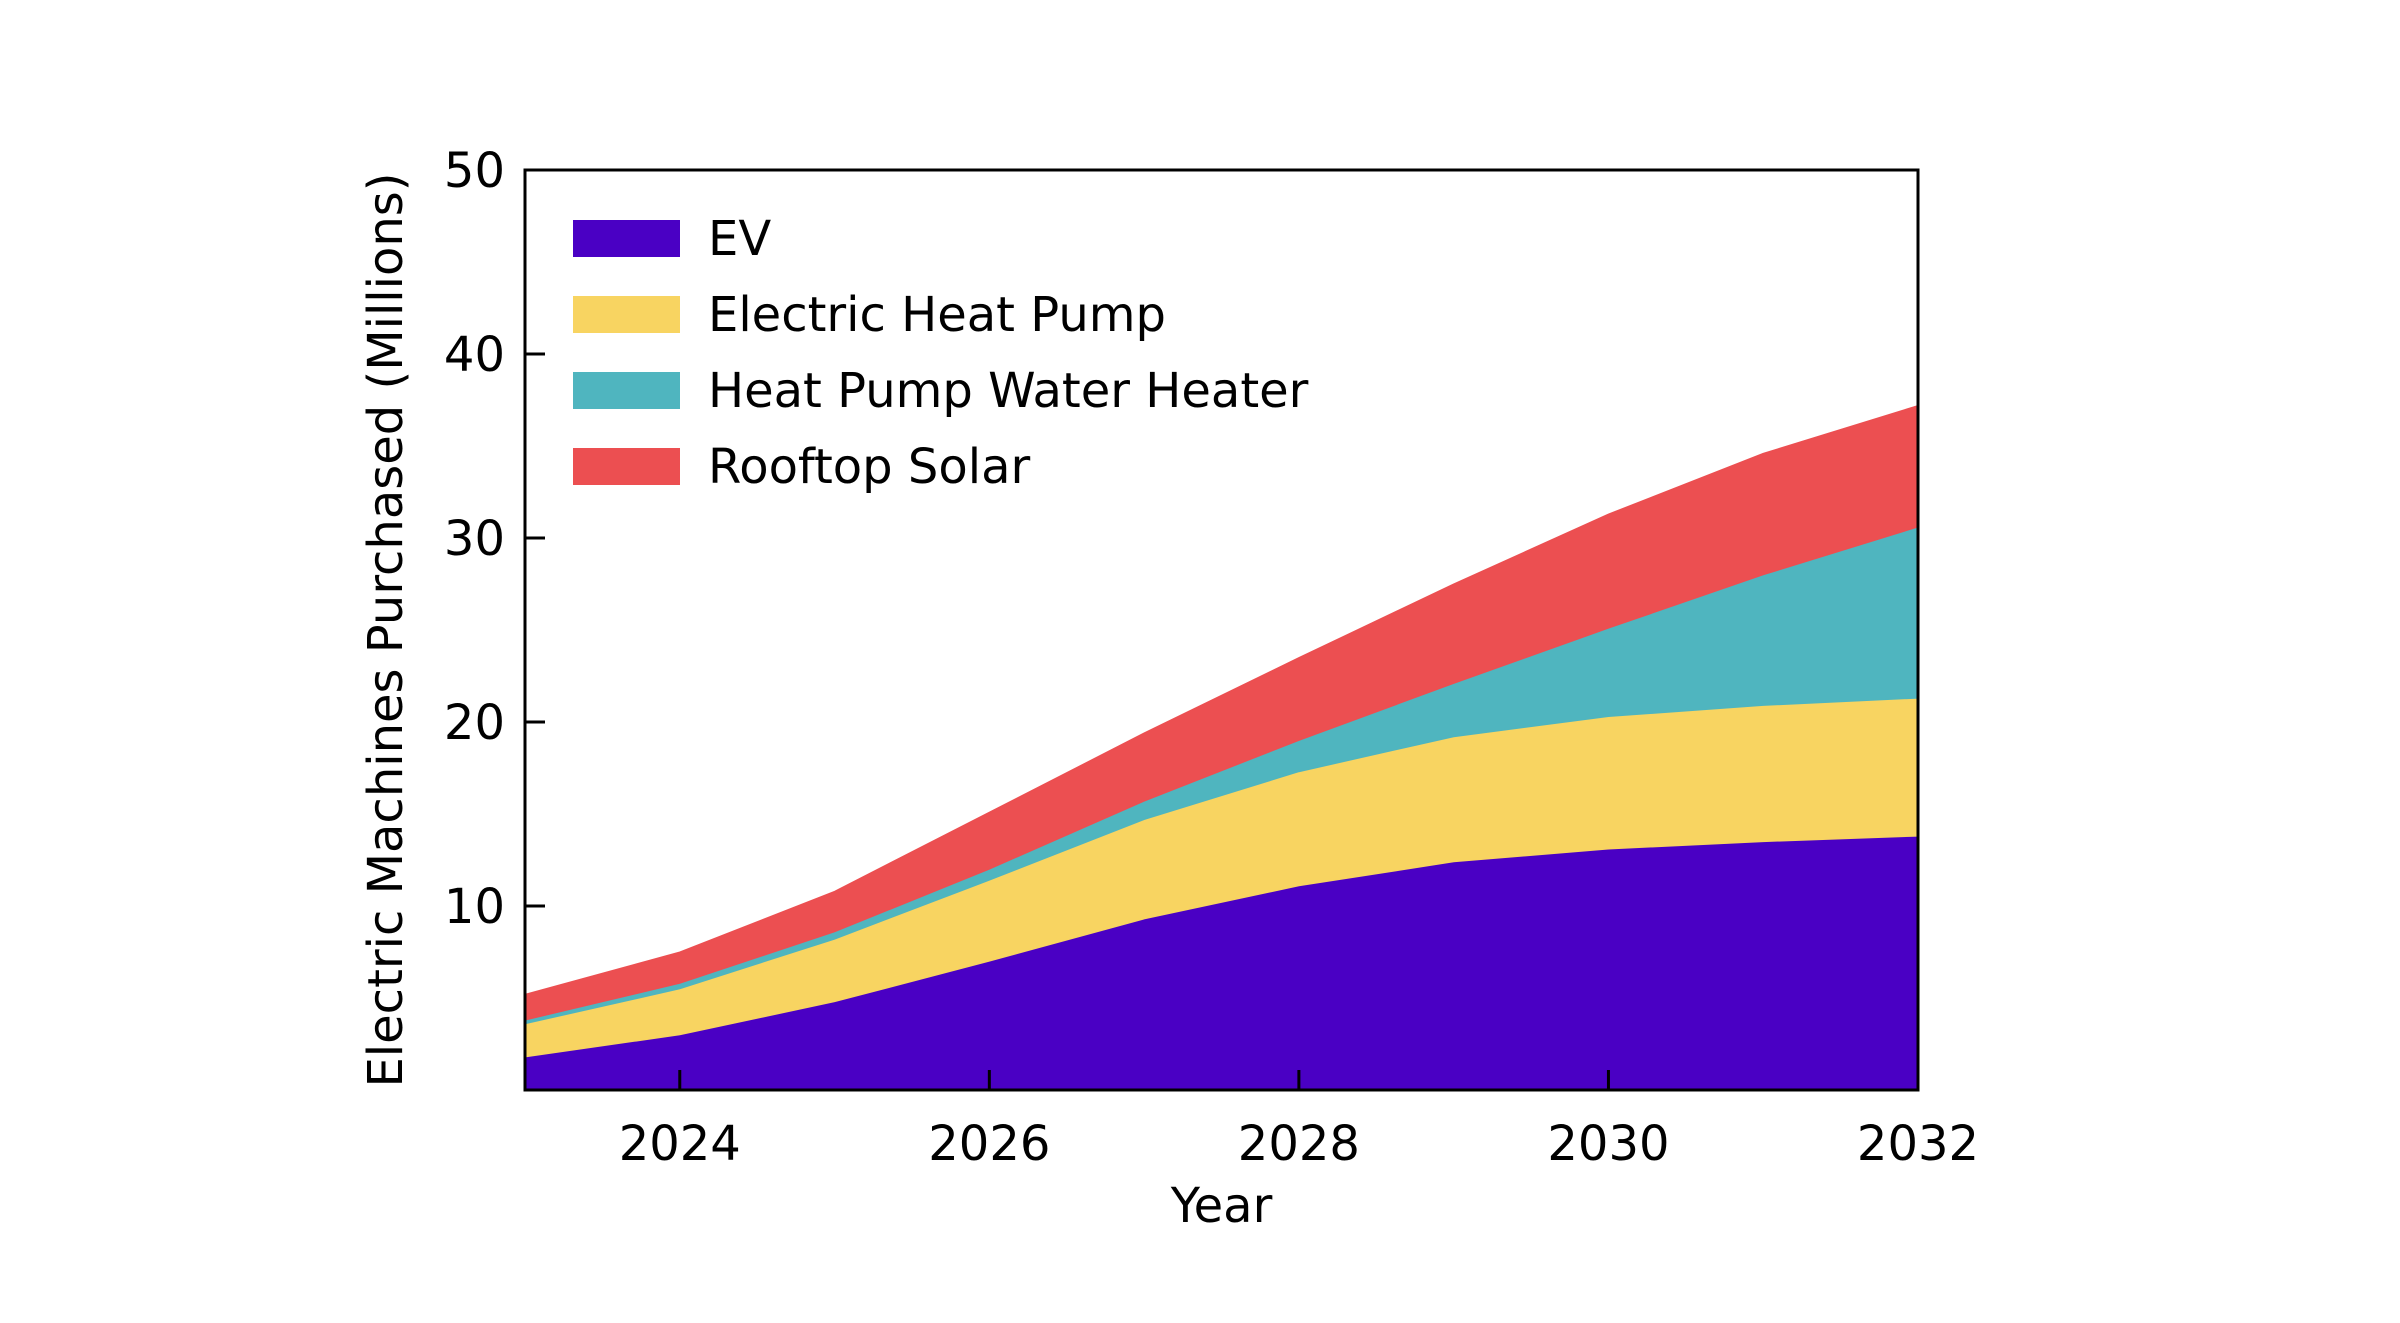 The height and width of the screenshot is (1323, 2400). Describe the element at coordinates (1008, 391) in the screenshot. I see `legend-label: Heat Pump Water Heater` at that location.